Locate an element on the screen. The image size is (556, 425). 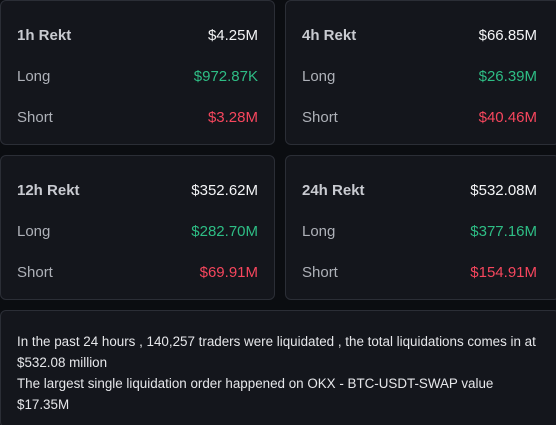
long-row: Long $26.39M is located at coordinates (419, 76).